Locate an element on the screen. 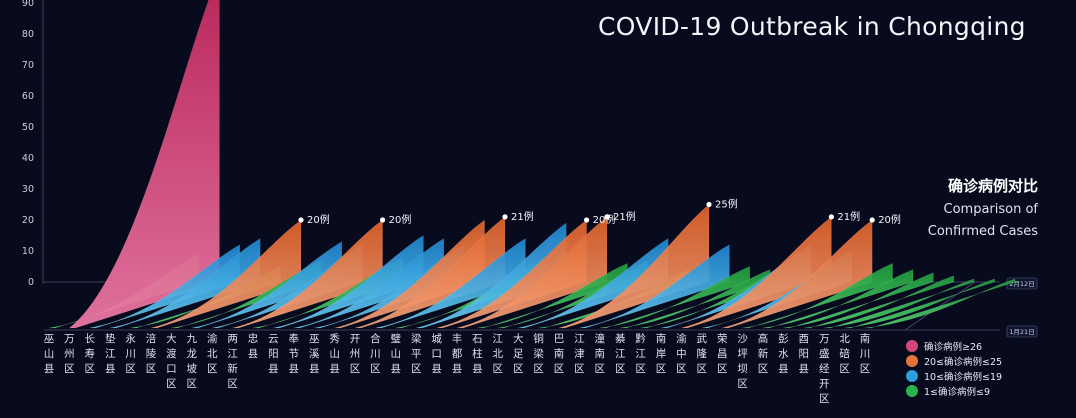 This screenshot has width=1076, height=418. area-万盛经开区 is located at coordinates (899, 303).